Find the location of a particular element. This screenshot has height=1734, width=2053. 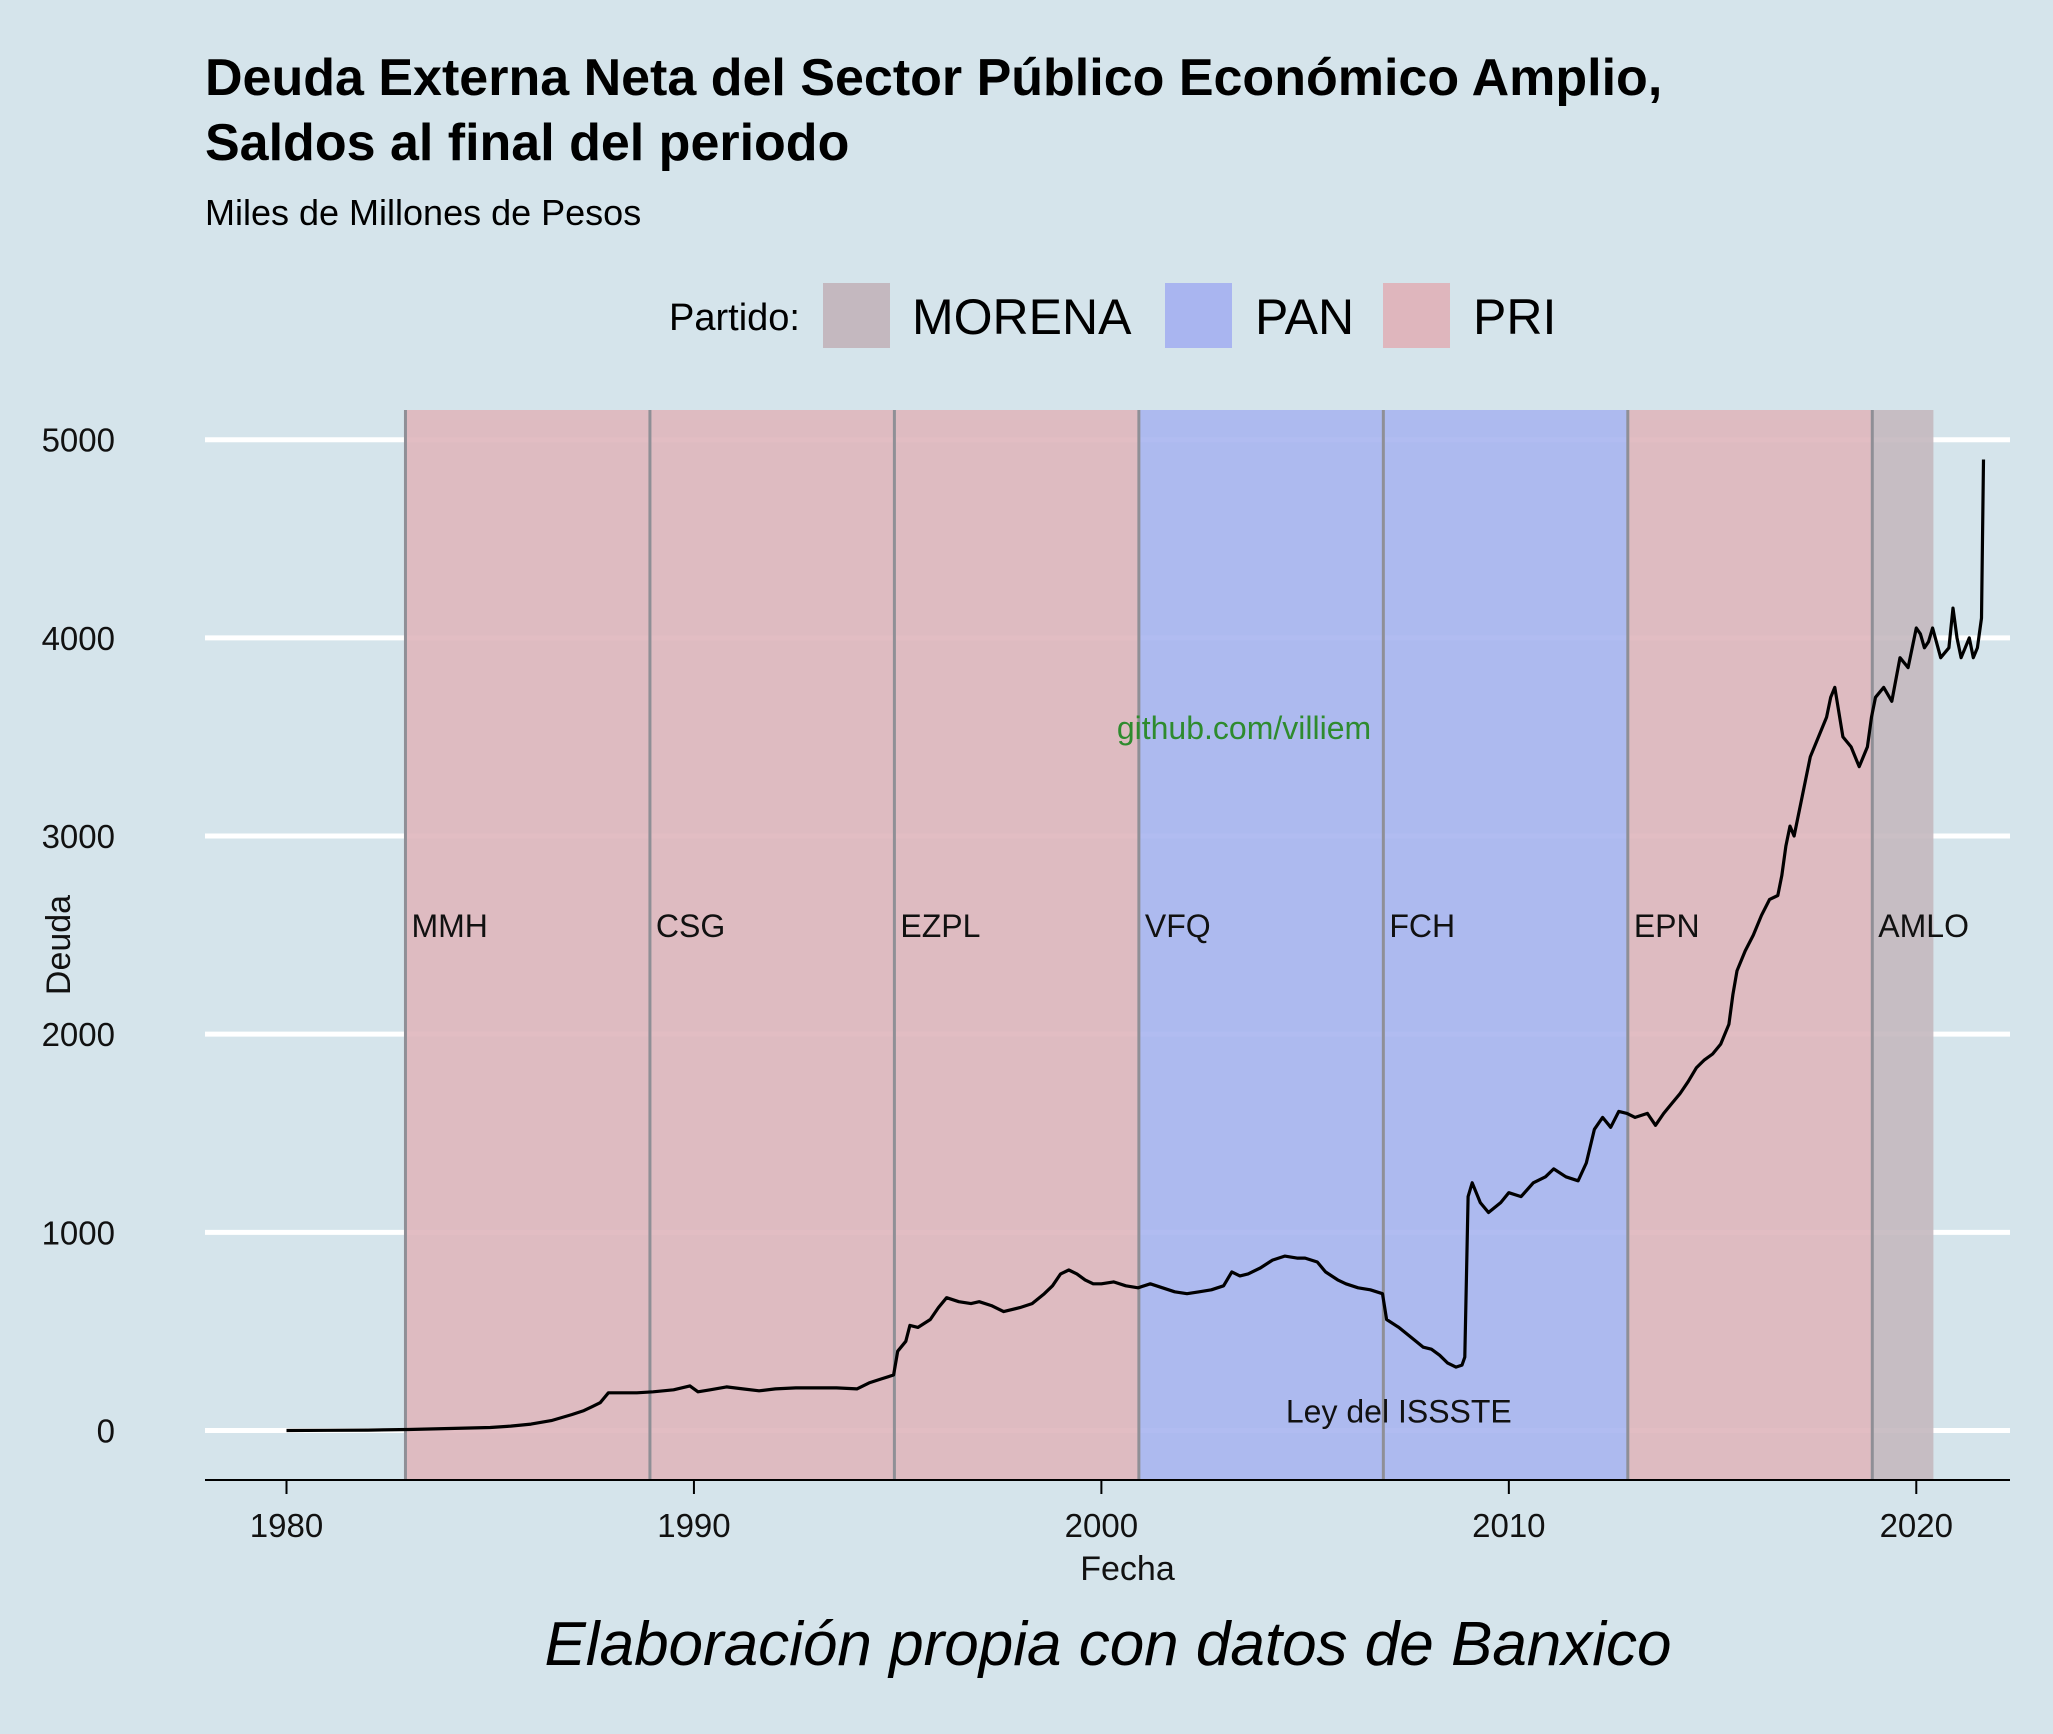

x-tick-label-2000: 2000 is located at coordinates (1101, 1525).